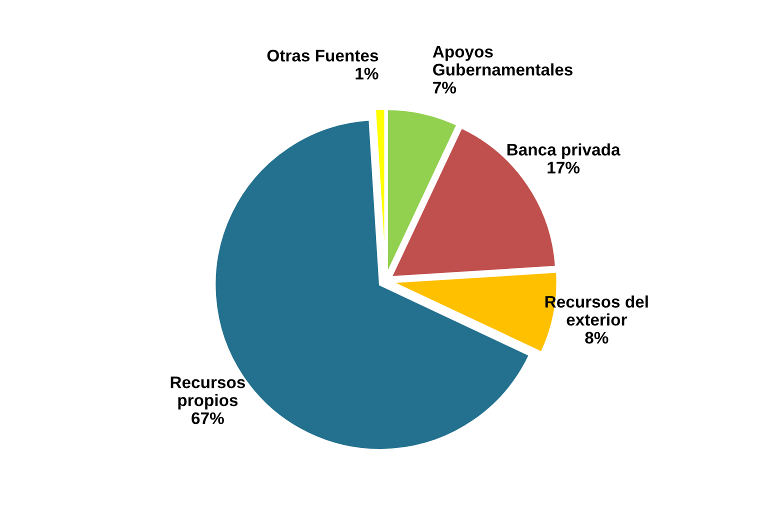  What do you see at coordinates (208, 393) in the screenshot?
I see `slice-label: Recursos propios` at bounding box center [208, 393].